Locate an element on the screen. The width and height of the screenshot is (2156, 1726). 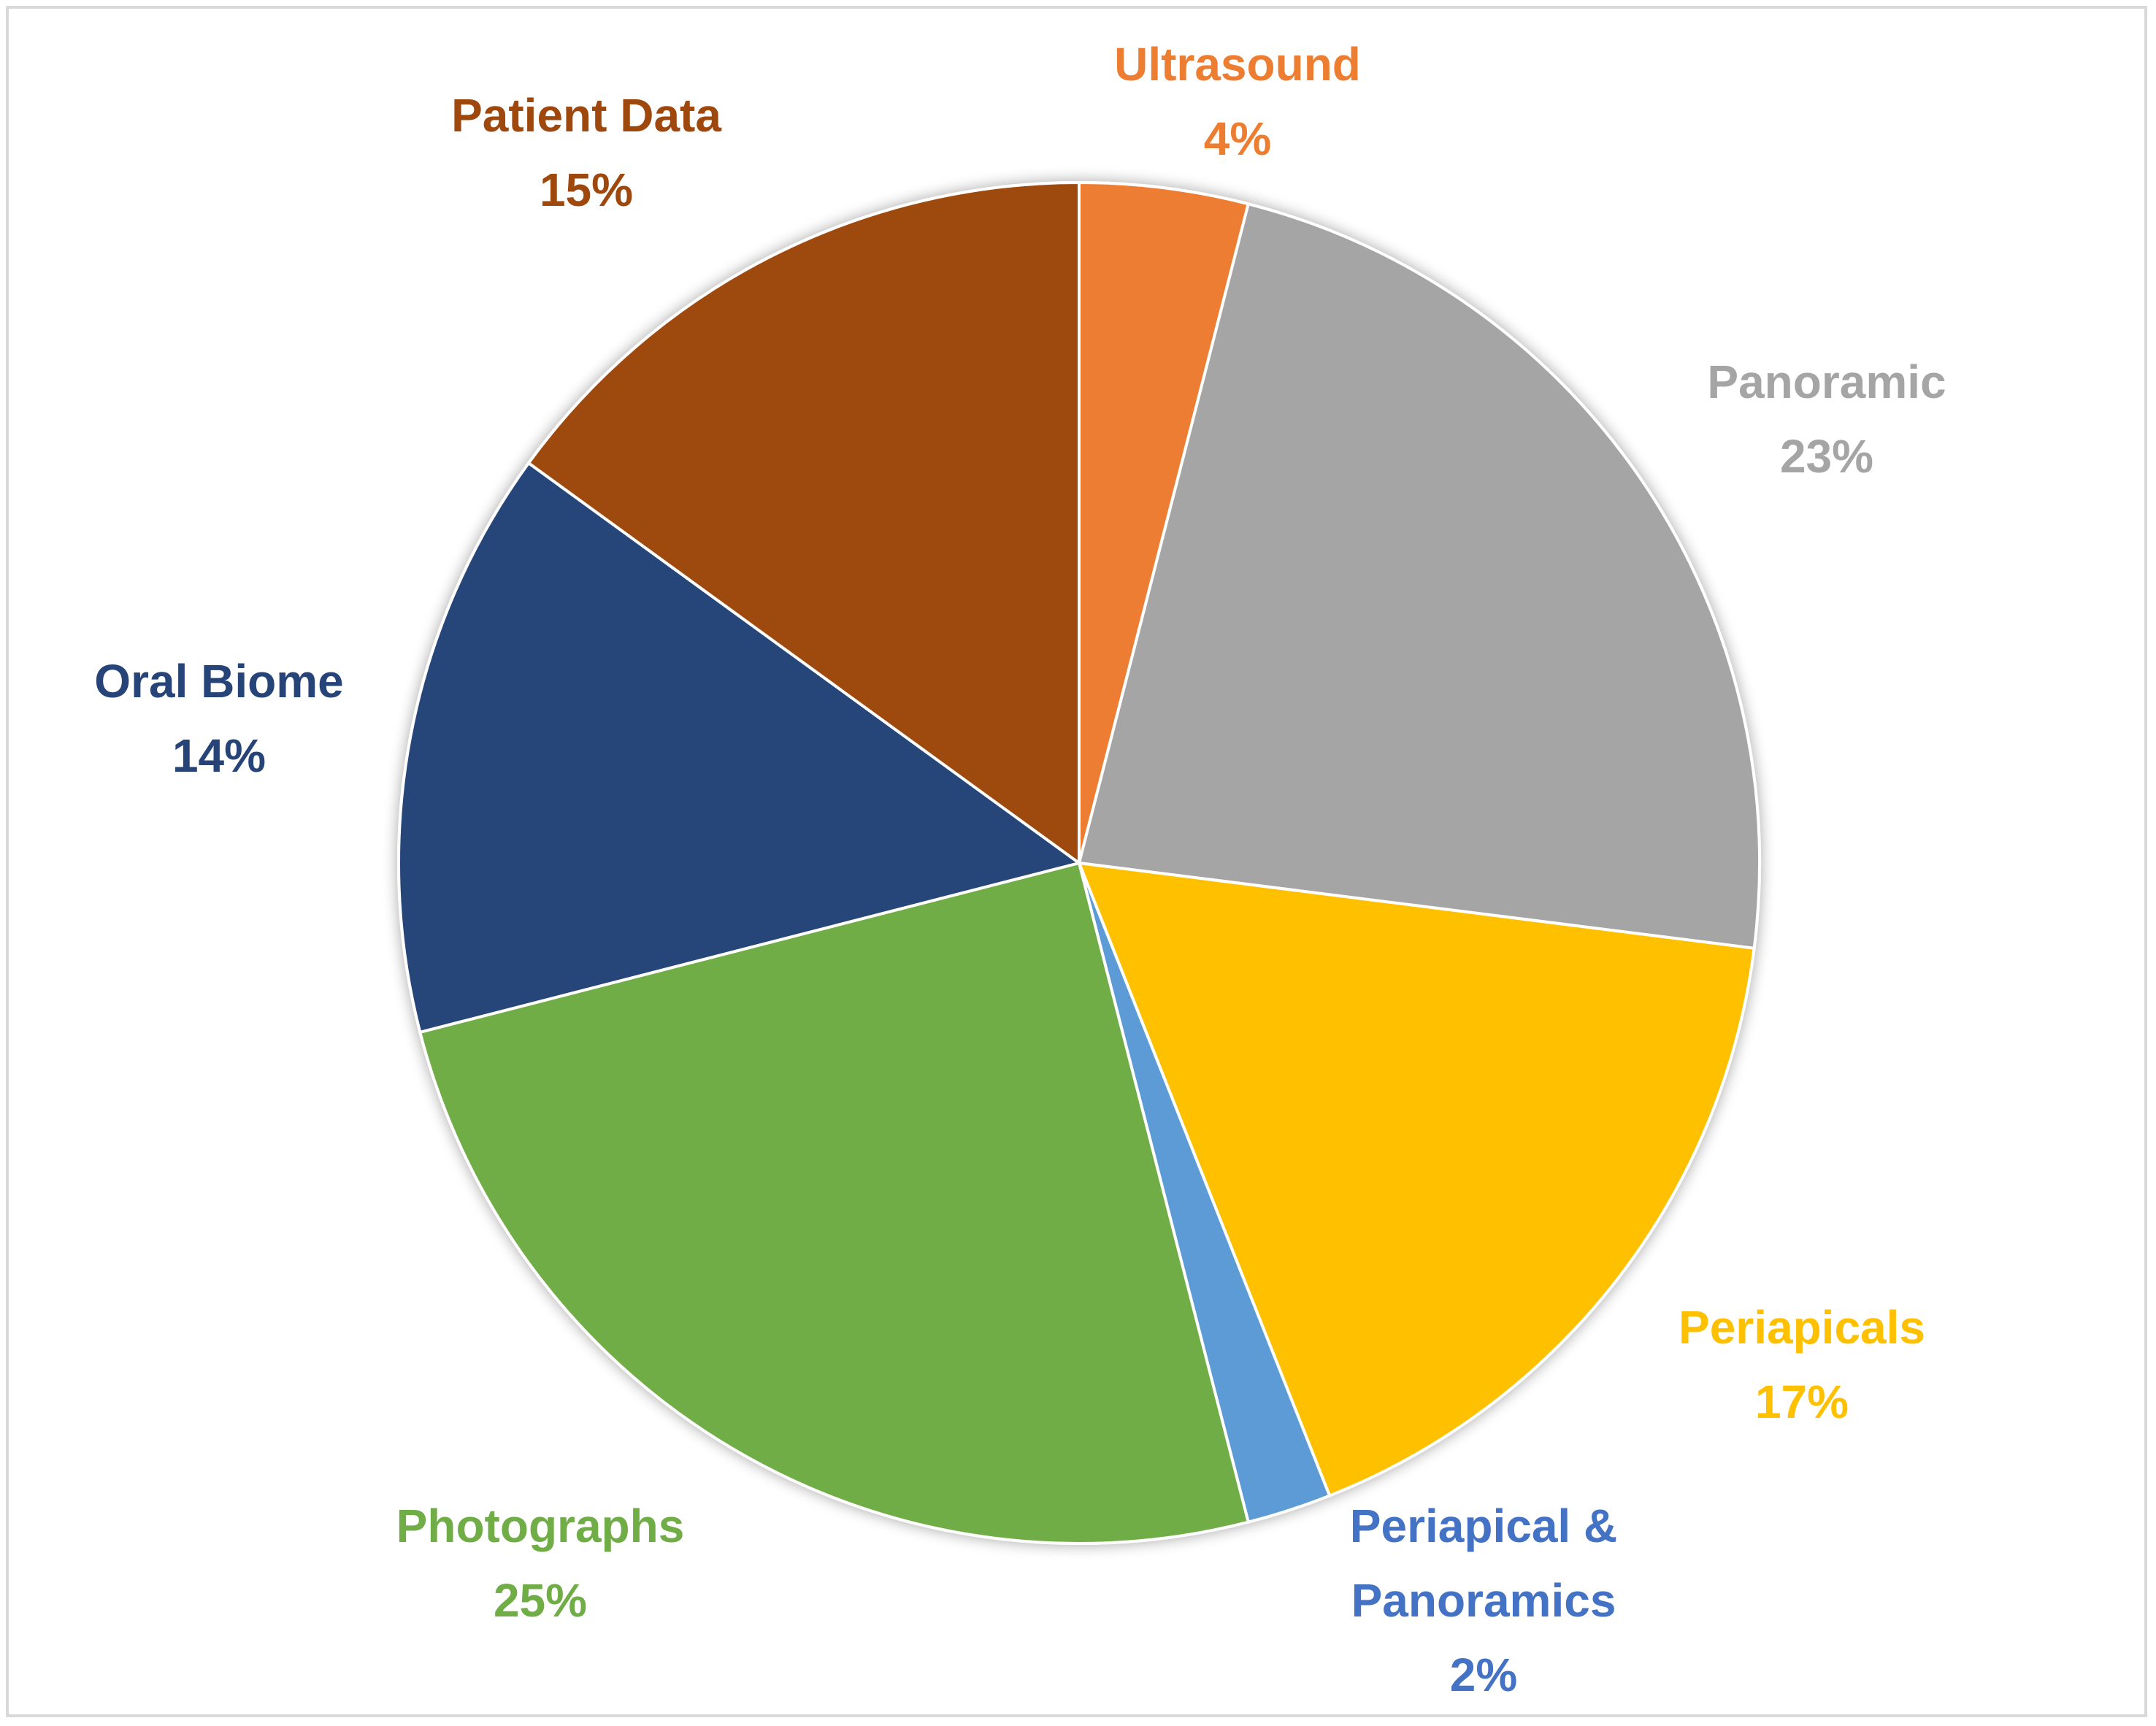
slice-label-name: Periapicals is located at coordinates (1802, 1327).